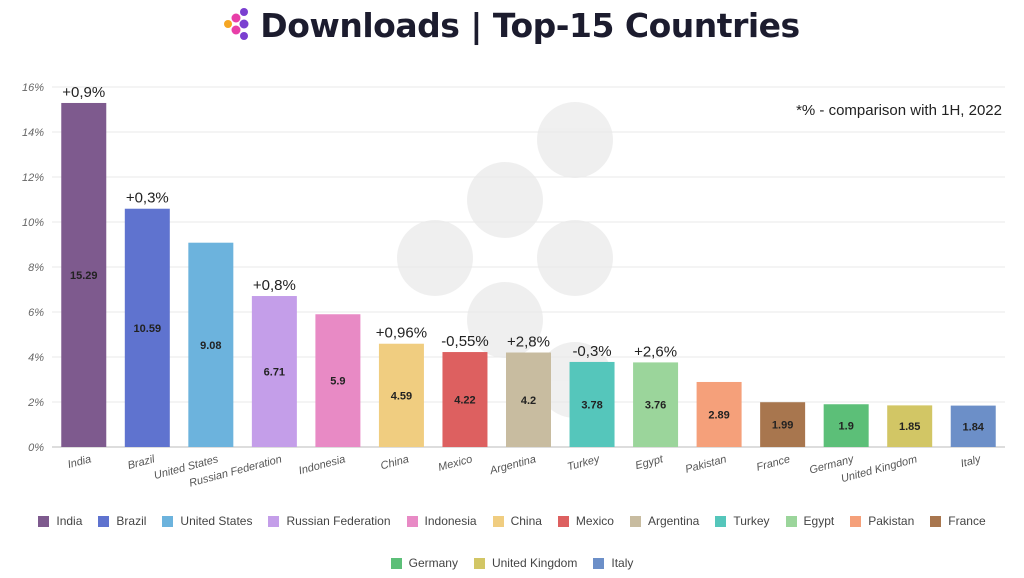  What do you see at coordinates (237, 28) in the screenshot?
I see `logo-icon` at bounding box center [237, 28].